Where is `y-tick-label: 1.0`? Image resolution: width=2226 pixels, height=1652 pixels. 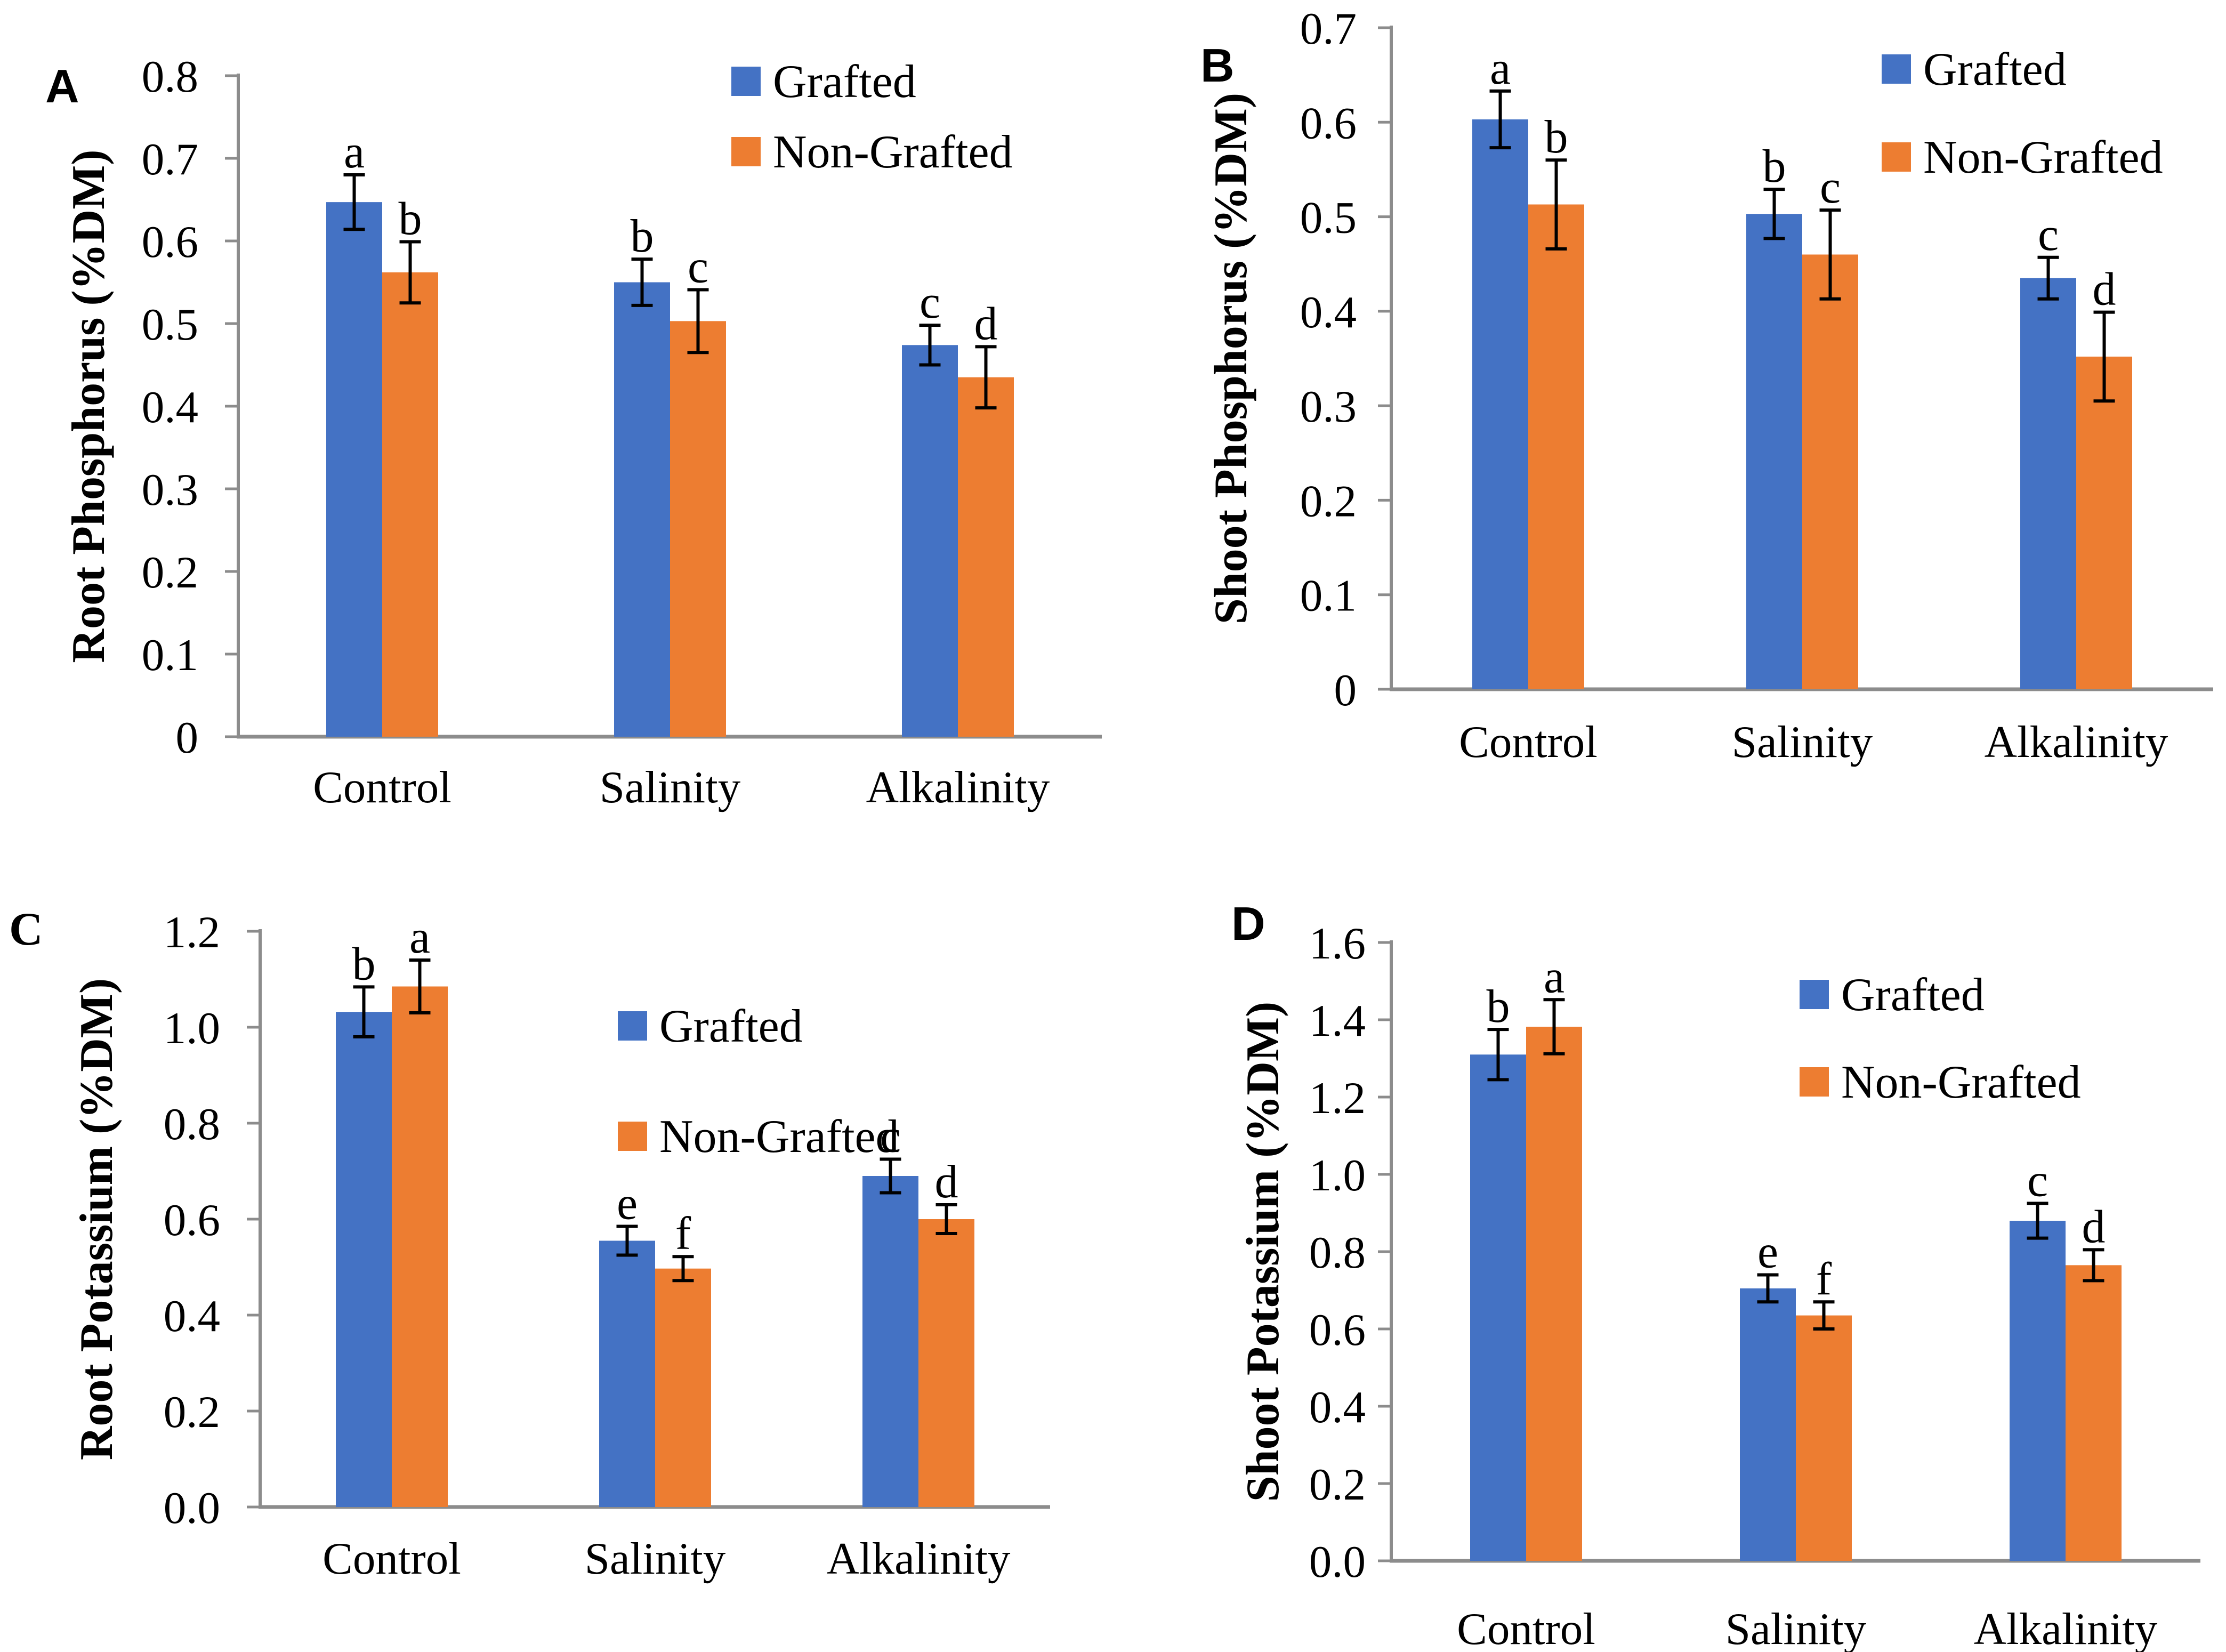 y-tick-label: 1.0 is located at coordinates (192, 1028).